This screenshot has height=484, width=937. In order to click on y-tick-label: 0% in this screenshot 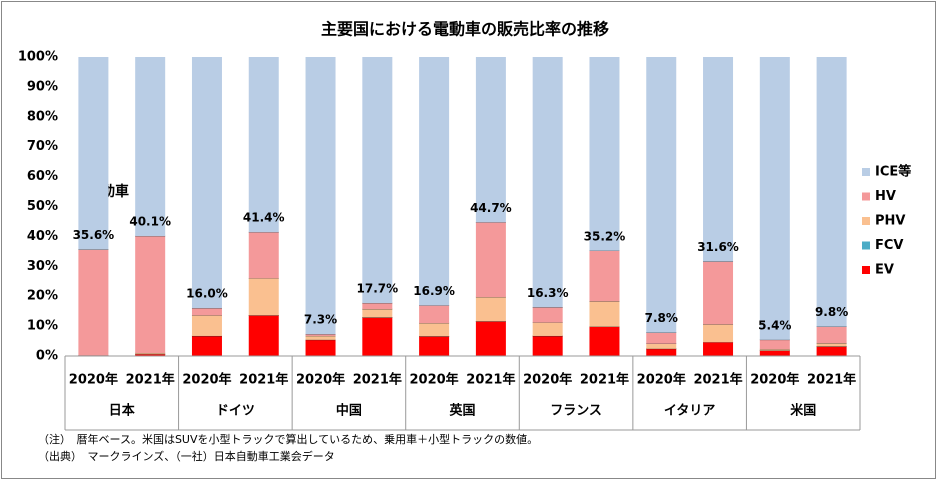, I will do `click(47, 356)`.